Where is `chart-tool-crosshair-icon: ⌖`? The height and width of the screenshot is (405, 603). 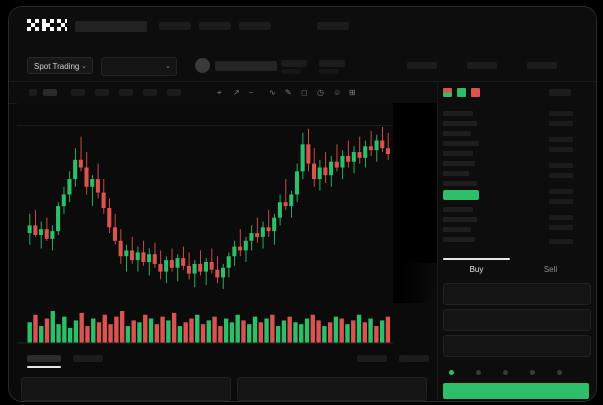
chart-tool-crosshair-icon: ⌖ is located at coordinates (219, 92).